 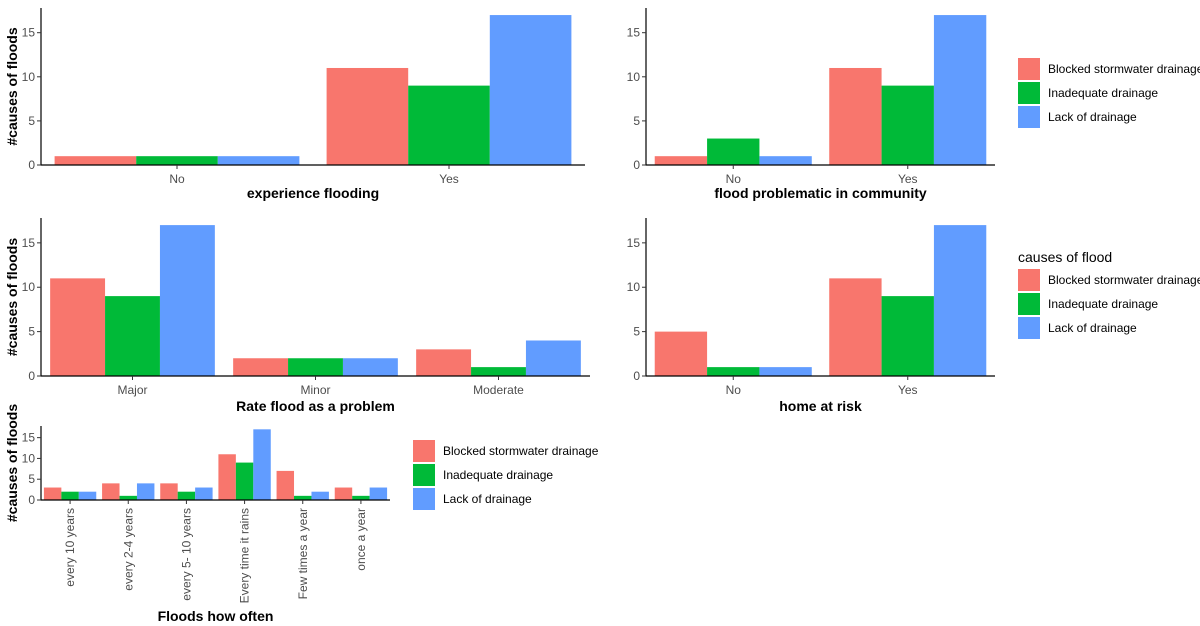 I want to click on bar-lack-of-drainage-every-5-10-years, so click(x=204, y=493).